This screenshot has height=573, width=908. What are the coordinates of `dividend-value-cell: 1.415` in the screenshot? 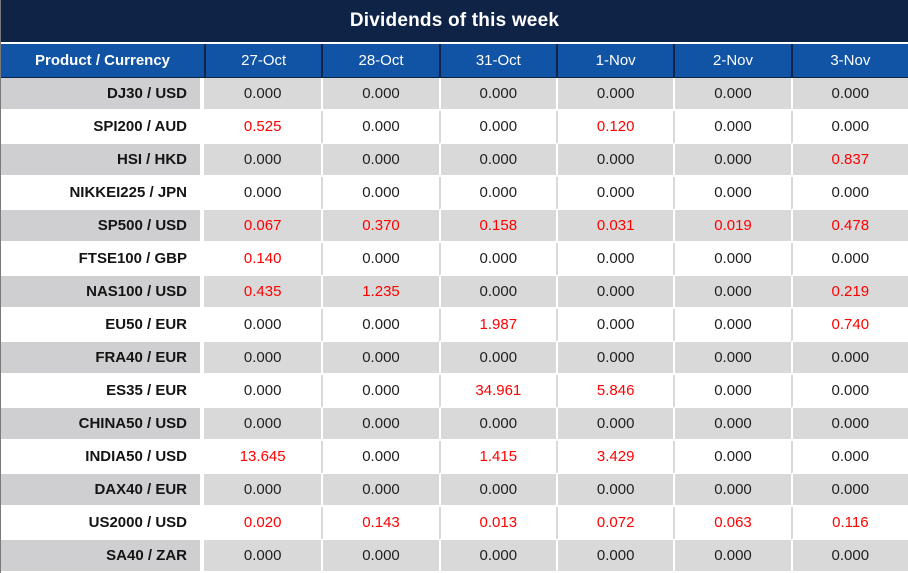 It's located at (497, 457).